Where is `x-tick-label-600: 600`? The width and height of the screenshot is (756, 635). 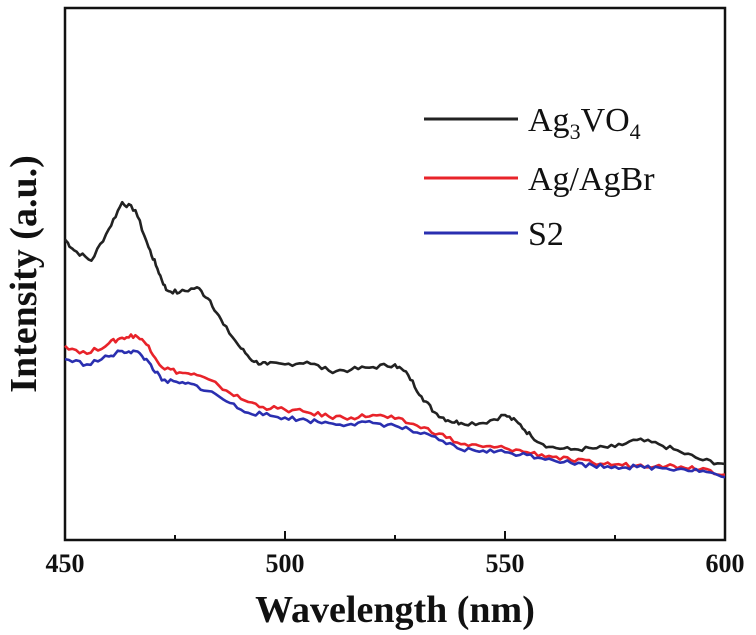 x-tick-label-600: 600 is located at coordinates (725, 563).